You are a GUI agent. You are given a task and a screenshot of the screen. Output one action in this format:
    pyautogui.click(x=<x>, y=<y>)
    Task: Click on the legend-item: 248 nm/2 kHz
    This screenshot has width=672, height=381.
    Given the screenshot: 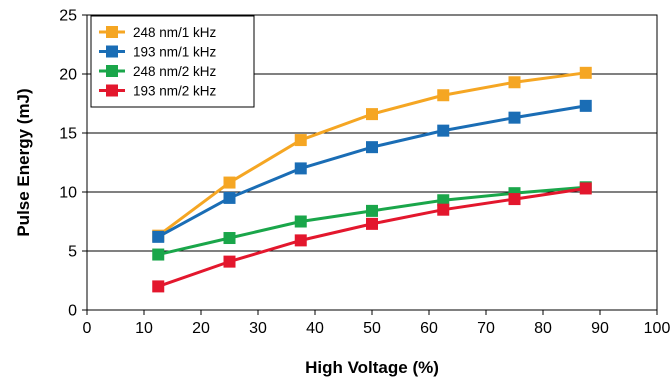 What is the action you would take?
    pyautogui.click(x=158, y=71)
    